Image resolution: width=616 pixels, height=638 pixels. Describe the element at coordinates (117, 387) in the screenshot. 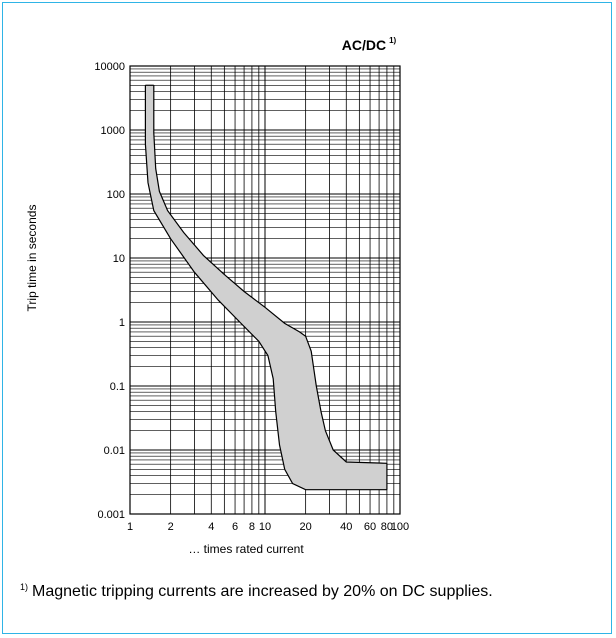

I see `y-tick-label: 0.1` at that location.